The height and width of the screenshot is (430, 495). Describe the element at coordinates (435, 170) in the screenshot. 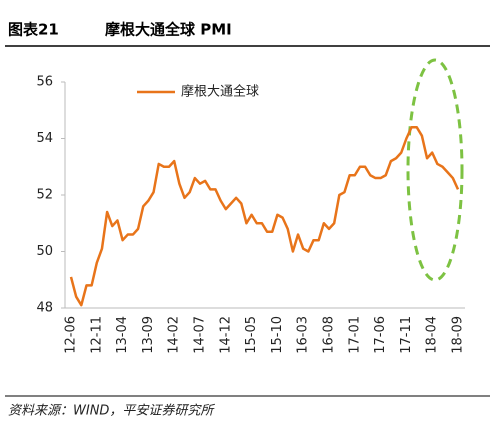

I see `highlight-ellipse` at that location.